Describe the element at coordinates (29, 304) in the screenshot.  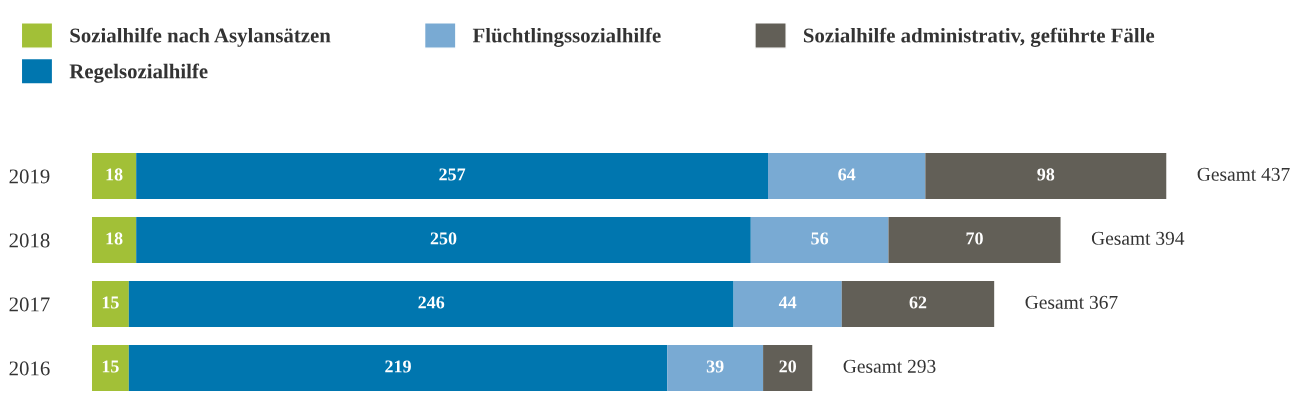
I see `y-tick-label: 2017` at that location.